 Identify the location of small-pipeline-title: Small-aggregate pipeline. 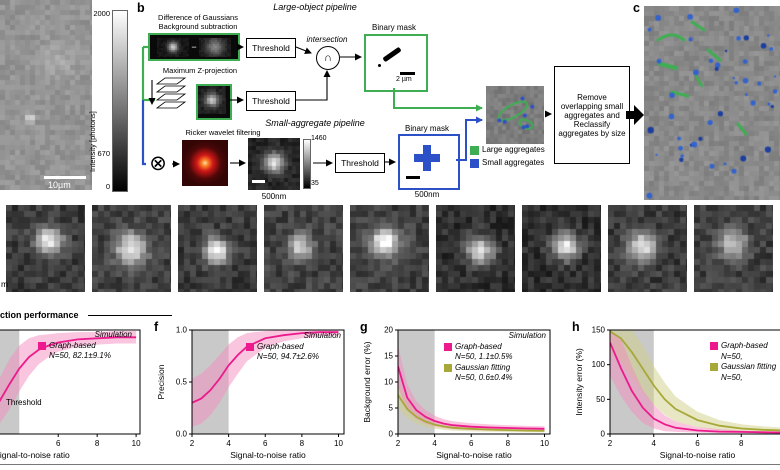
(315, 123).